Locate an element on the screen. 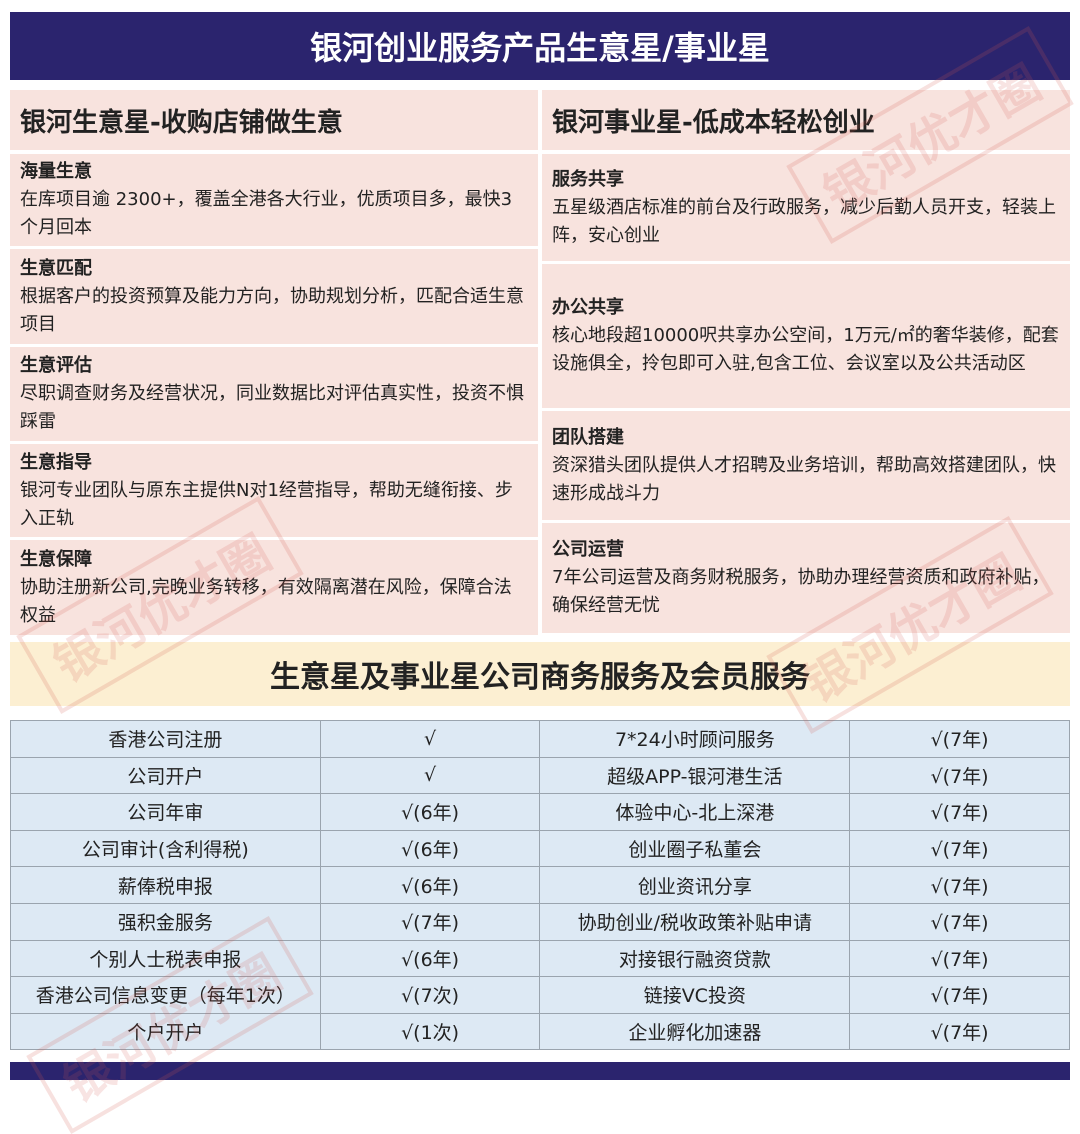 Image resolution: width=1080 pixels, height=1134 pixels. table-row: 个户开户 √(1次) 企业孵化加速器 √(7年) is located at coordinates (540, 1031).